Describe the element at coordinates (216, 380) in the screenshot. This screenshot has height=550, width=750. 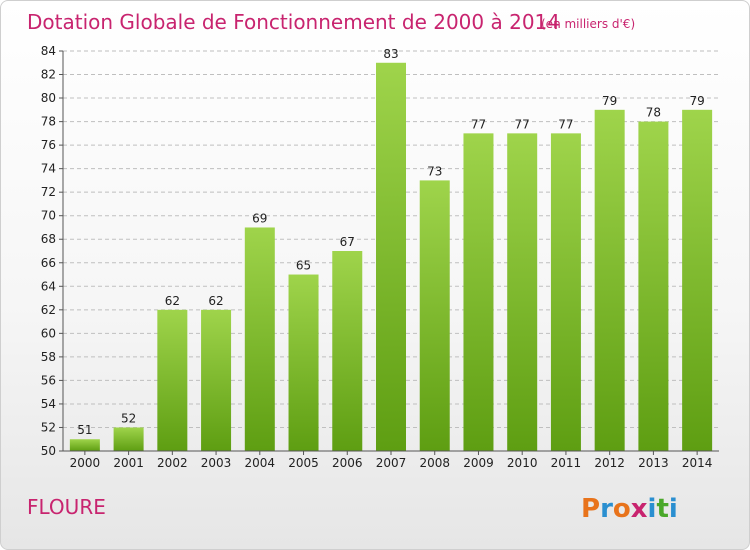
I see `bar-2003` at that location.